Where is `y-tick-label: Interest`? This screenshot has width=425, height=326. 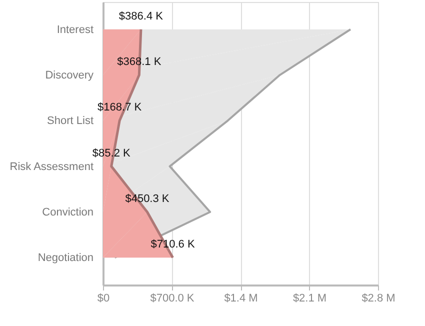 y-tick-label: Interest is located at coordinates (75, 30).